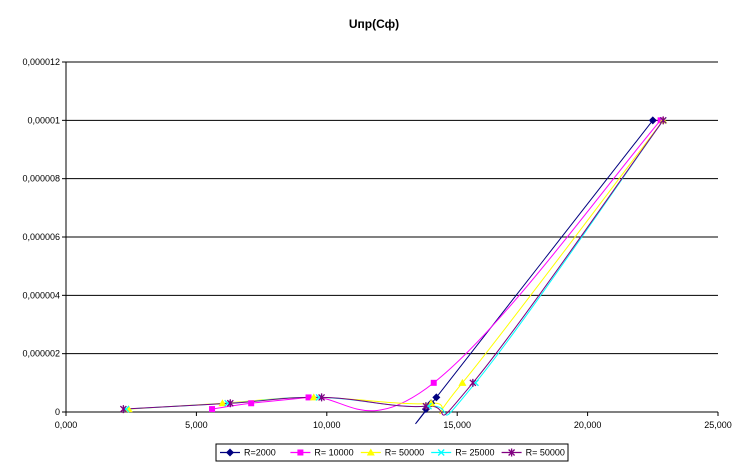 The width and height of the screenshot is (747, 467). I want to click on legend-item-3: R= 50000, so click(392, 453).